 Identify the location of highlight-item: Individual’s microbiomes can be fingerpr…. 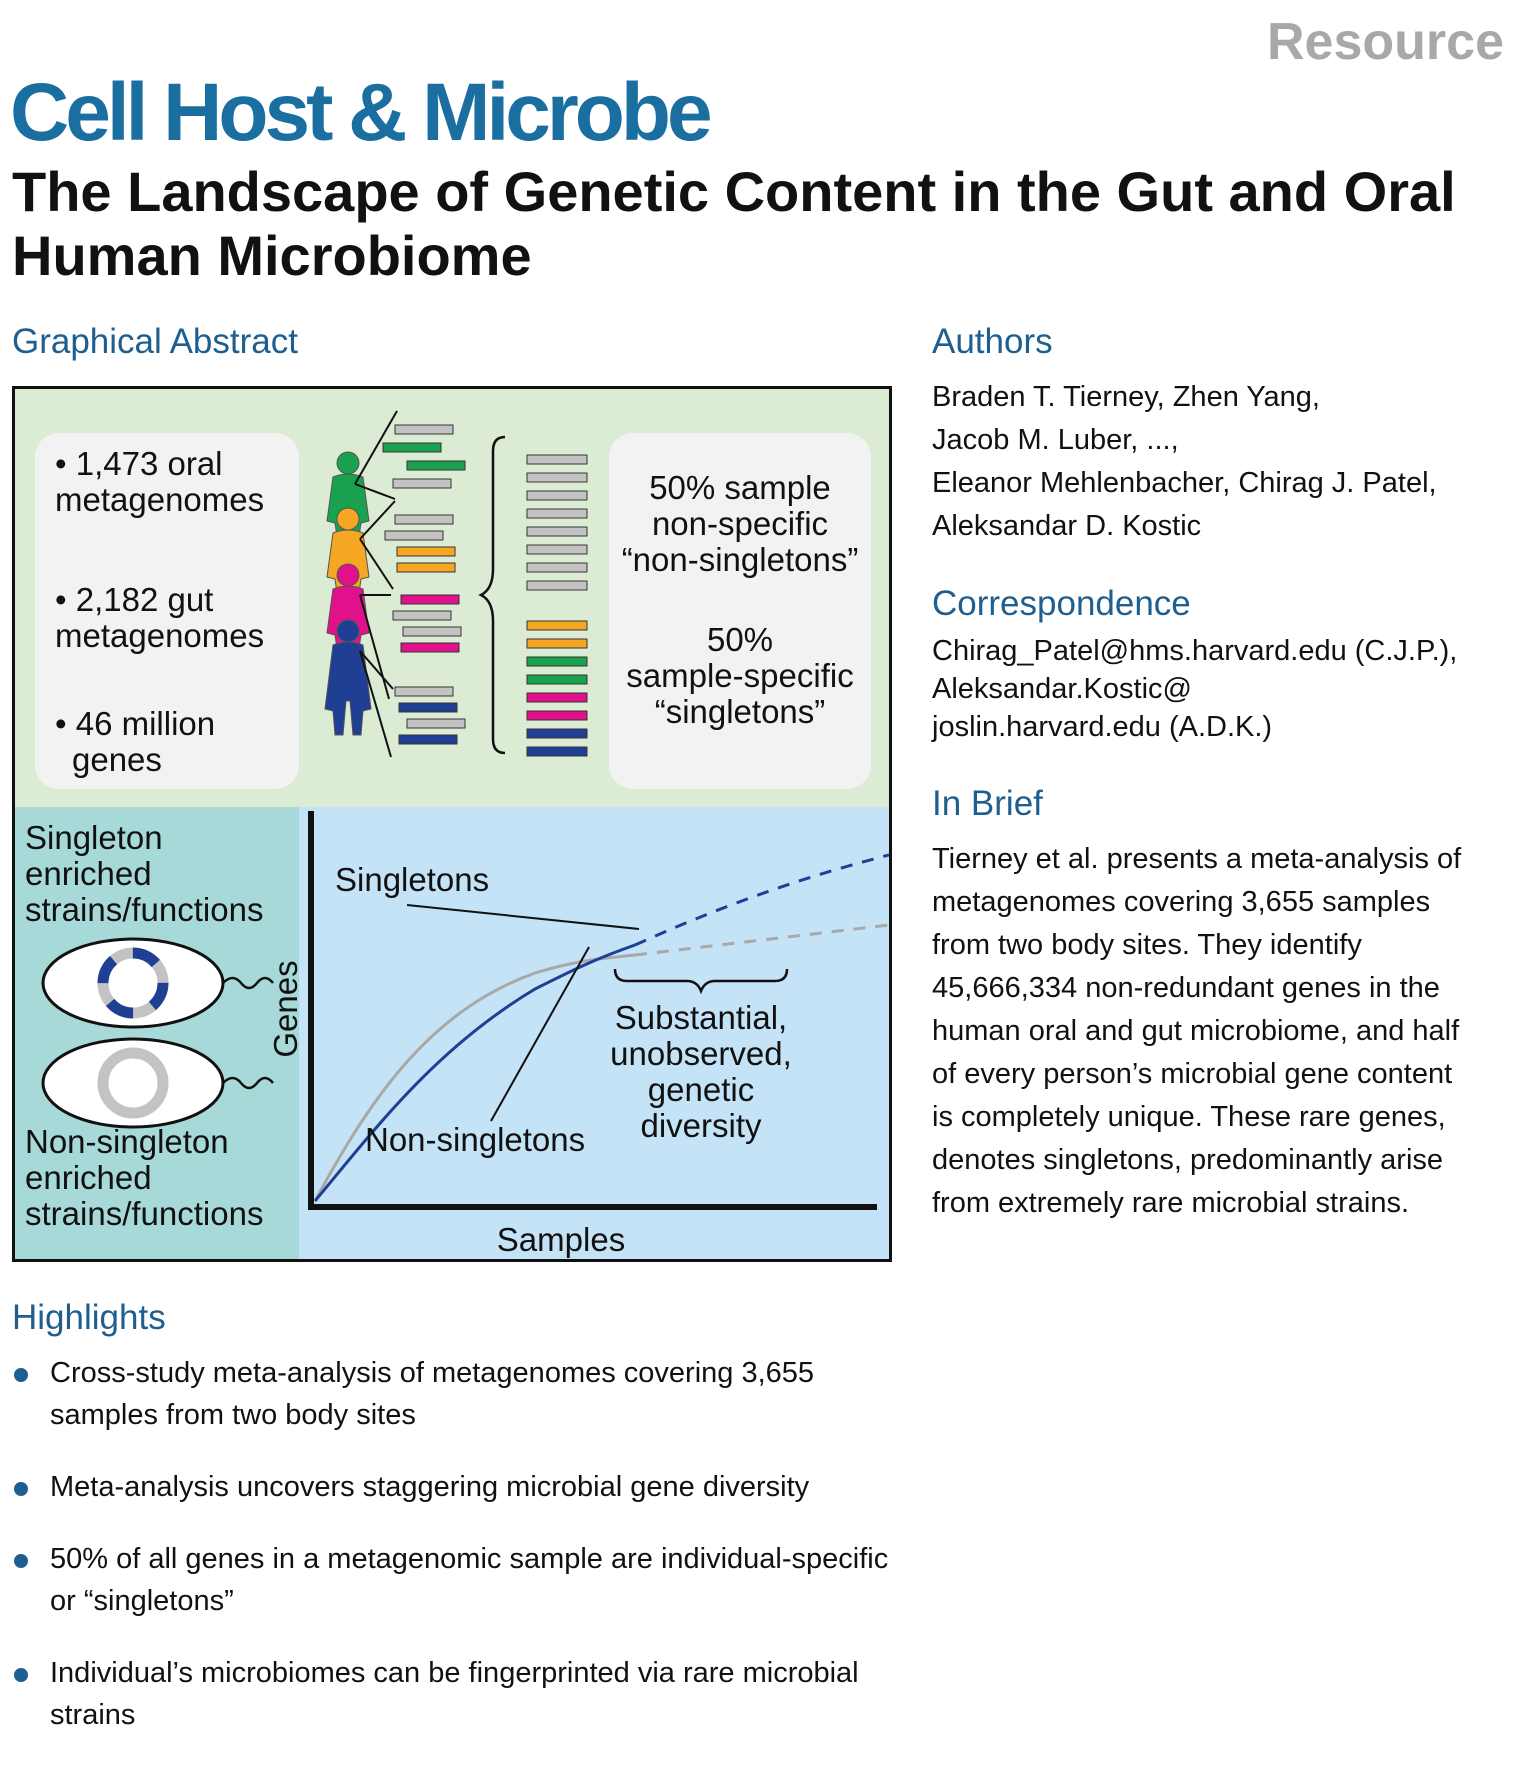
(452, 1694).